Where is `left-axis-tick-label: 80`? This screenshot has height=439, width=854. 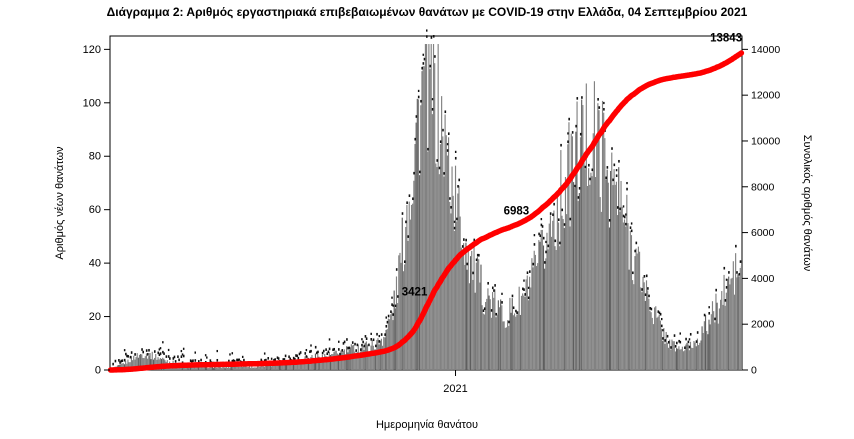
left-axis-tick-label: 80 is located at coordinates (95, 157).